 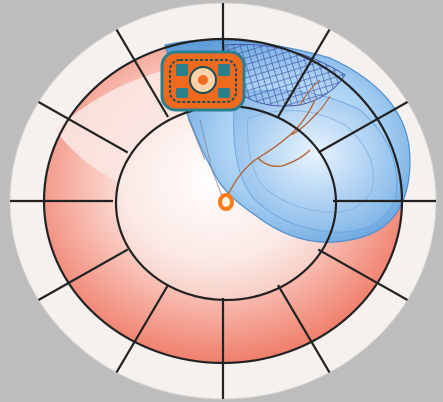 I want to click on mandala-emblem-icon, so click(x=203, y=81).